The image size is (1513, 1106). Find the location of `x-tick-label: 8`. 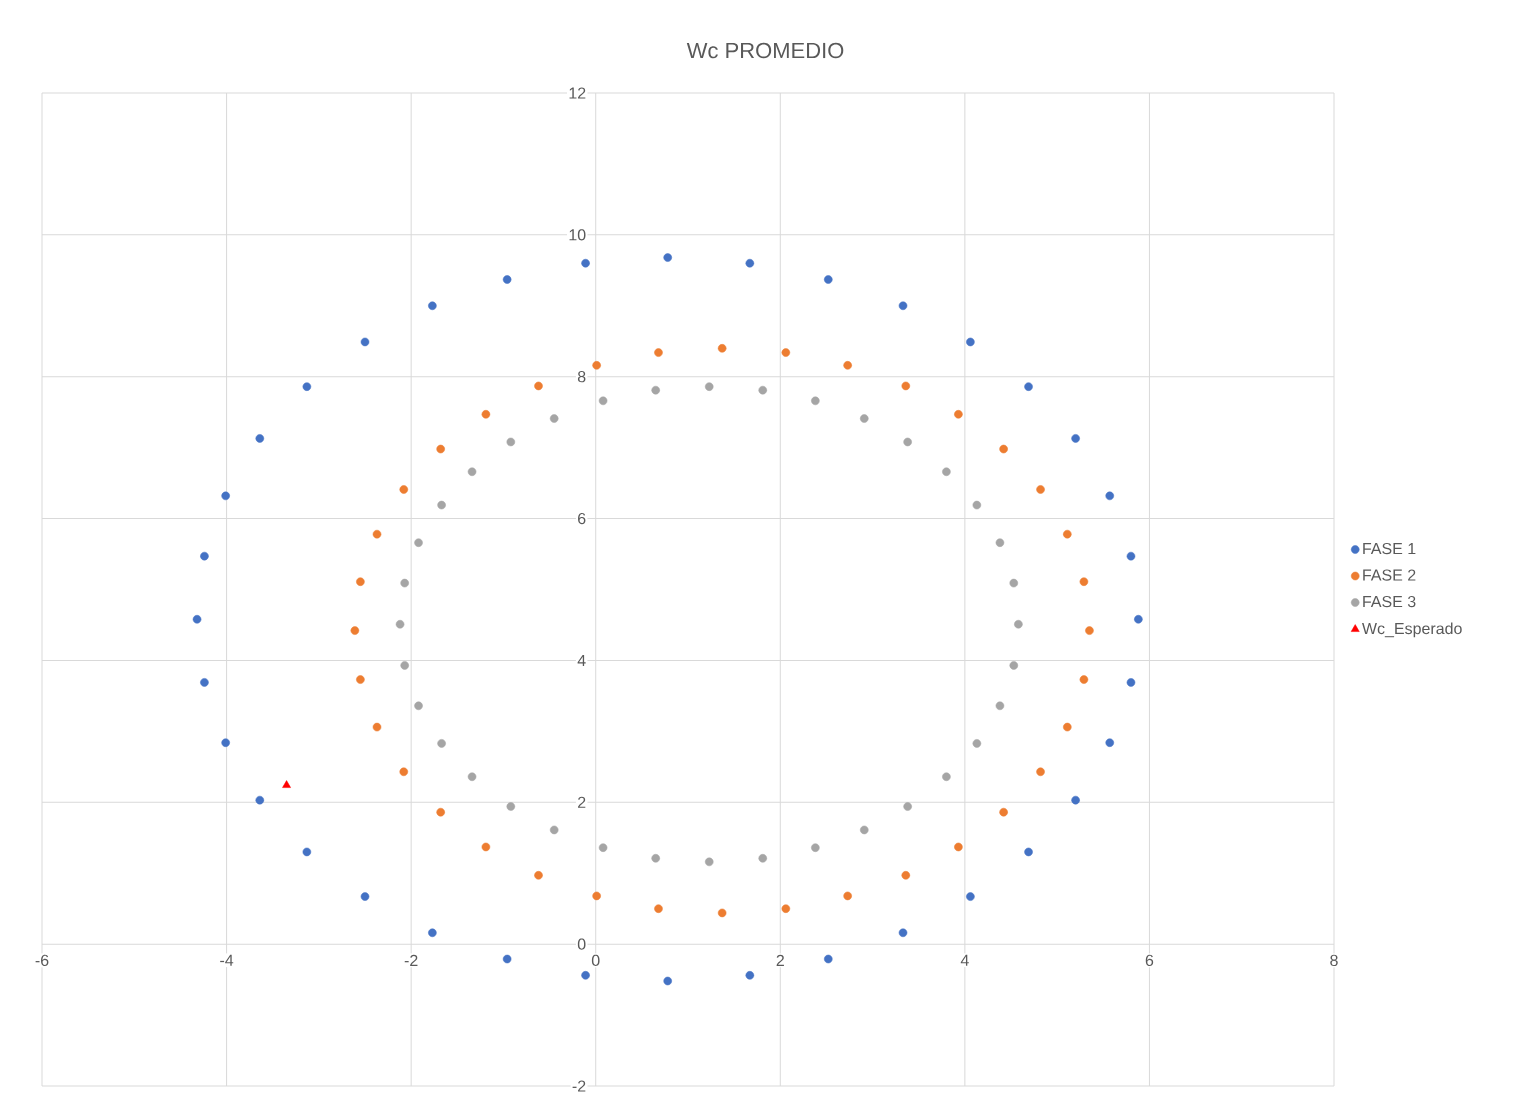

x-tick-label: 8 is located at coordinates (1334, 960).